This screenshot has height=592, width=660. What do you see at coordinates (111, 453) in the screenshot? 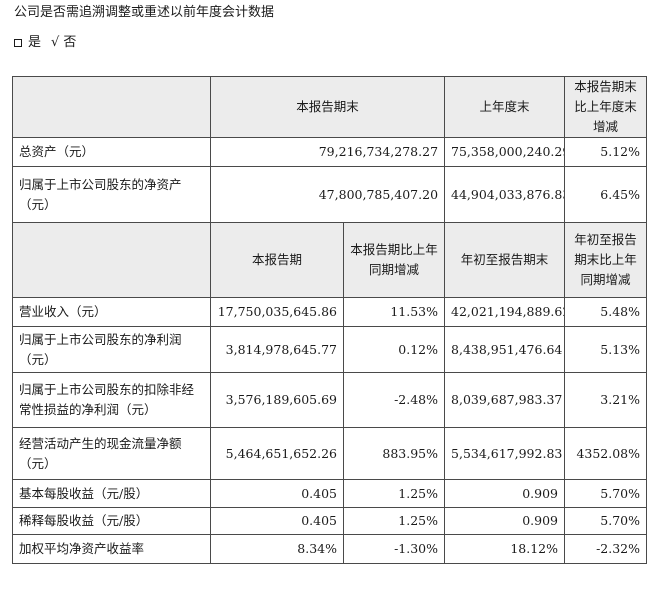
I see `row-label-operating-cash-flow: 经营活动产生的现金流量净额（元）` at bounding box center [111, 453].